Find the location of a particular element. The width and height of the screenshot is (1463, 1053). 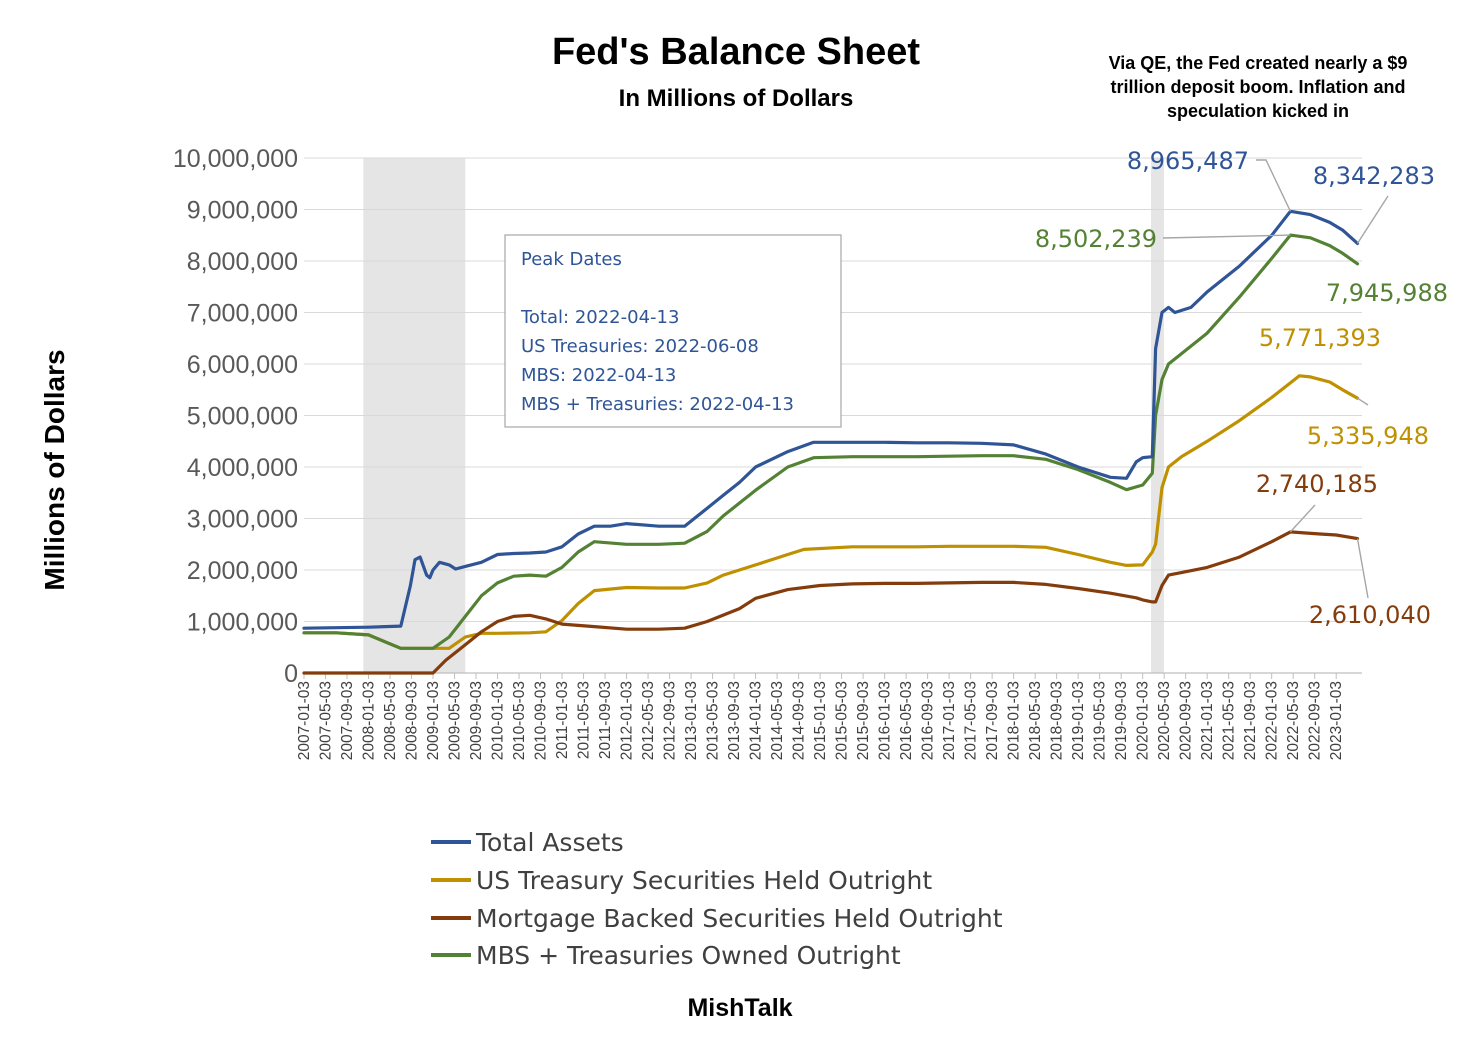

x-tick-label-38: 2019-09-03 is located at coordinates (1121, 720).